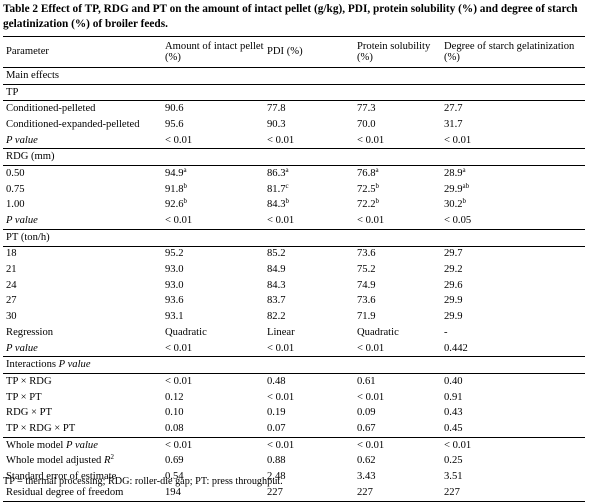 The image size is (590, 502). Describe the element at coordinates (453, 477) in the screenshot. I see `cell: 3.51` at that location.